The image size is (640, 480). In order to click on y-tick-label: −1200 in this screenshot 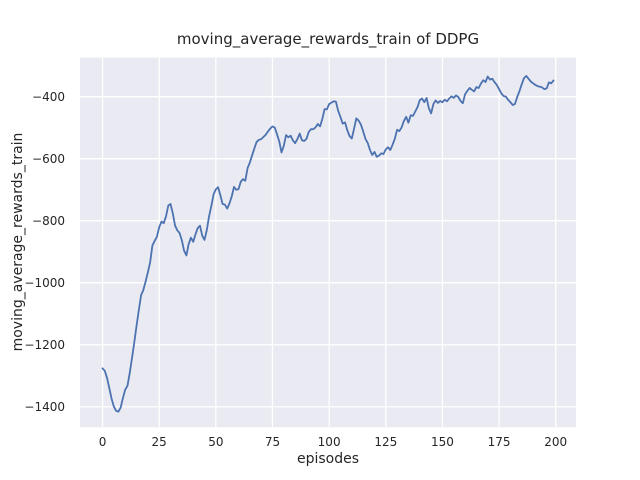, I will do `click(44, 345)`.